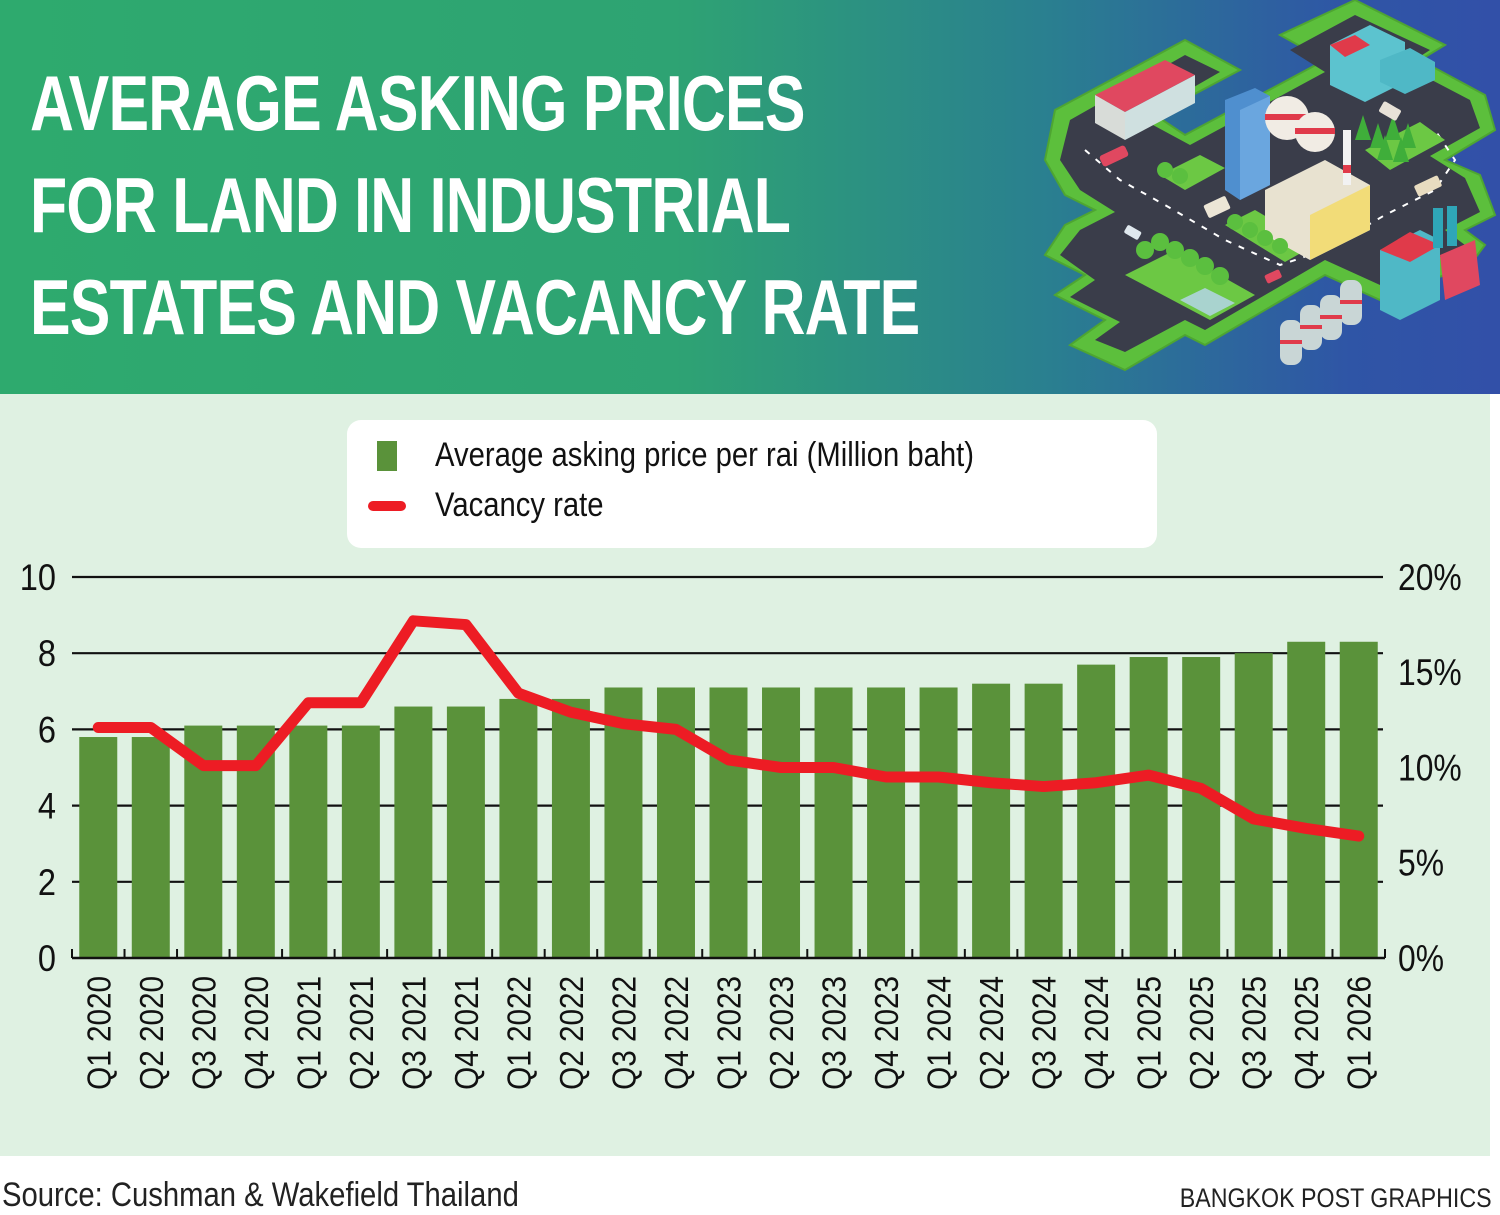 This screenshot has height=1215, width=1500. What do you see at coordinates (475, 307) in the screenshot?
I see `title-line-3: ESTATES AND VACANCY RATE` at bounding box center [475, 307].